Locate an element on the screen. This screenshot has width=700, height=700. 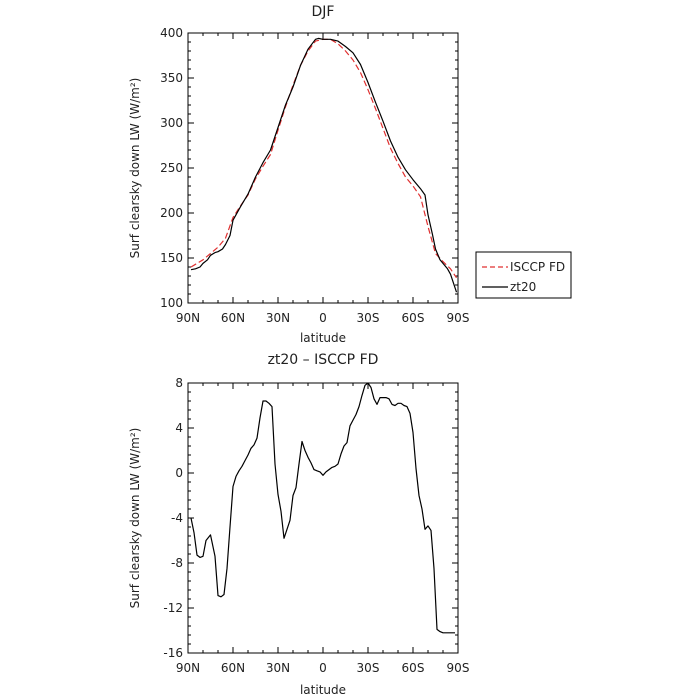
series-line-zt20 is located at coordinates (324, 165).